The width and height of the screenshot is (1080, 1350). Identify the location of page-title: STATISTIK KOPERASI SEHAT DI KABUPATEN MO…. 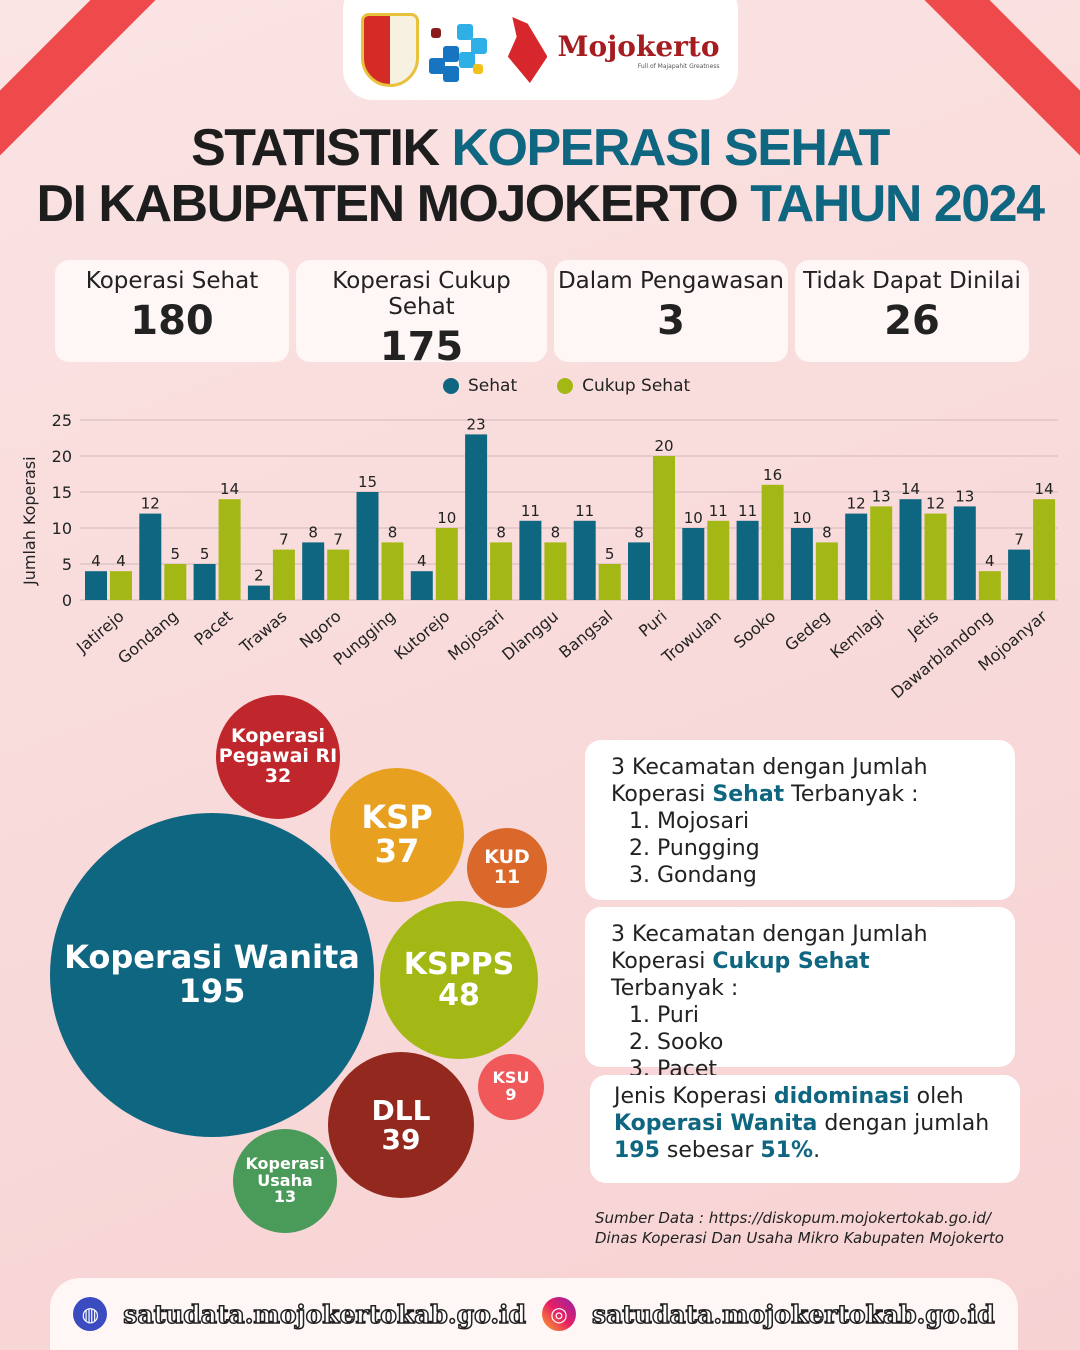
(540, 176).